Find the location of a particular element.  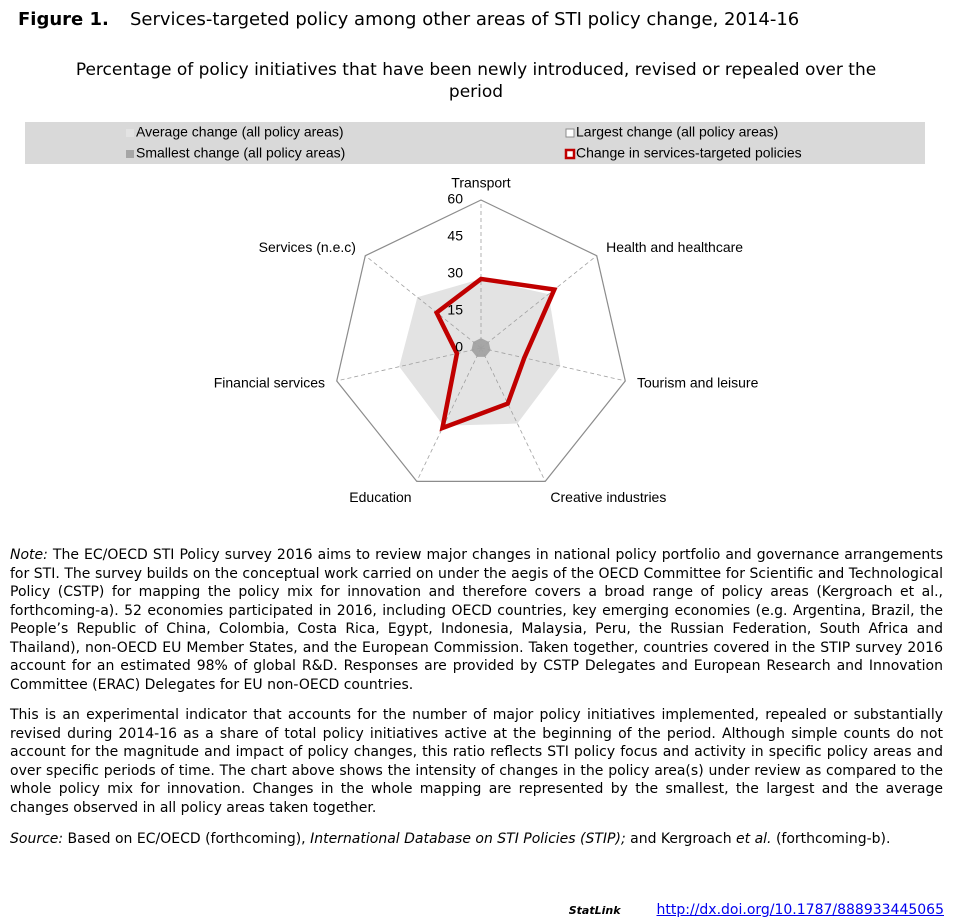

category-label: Education is located at coordinates (380, 497).